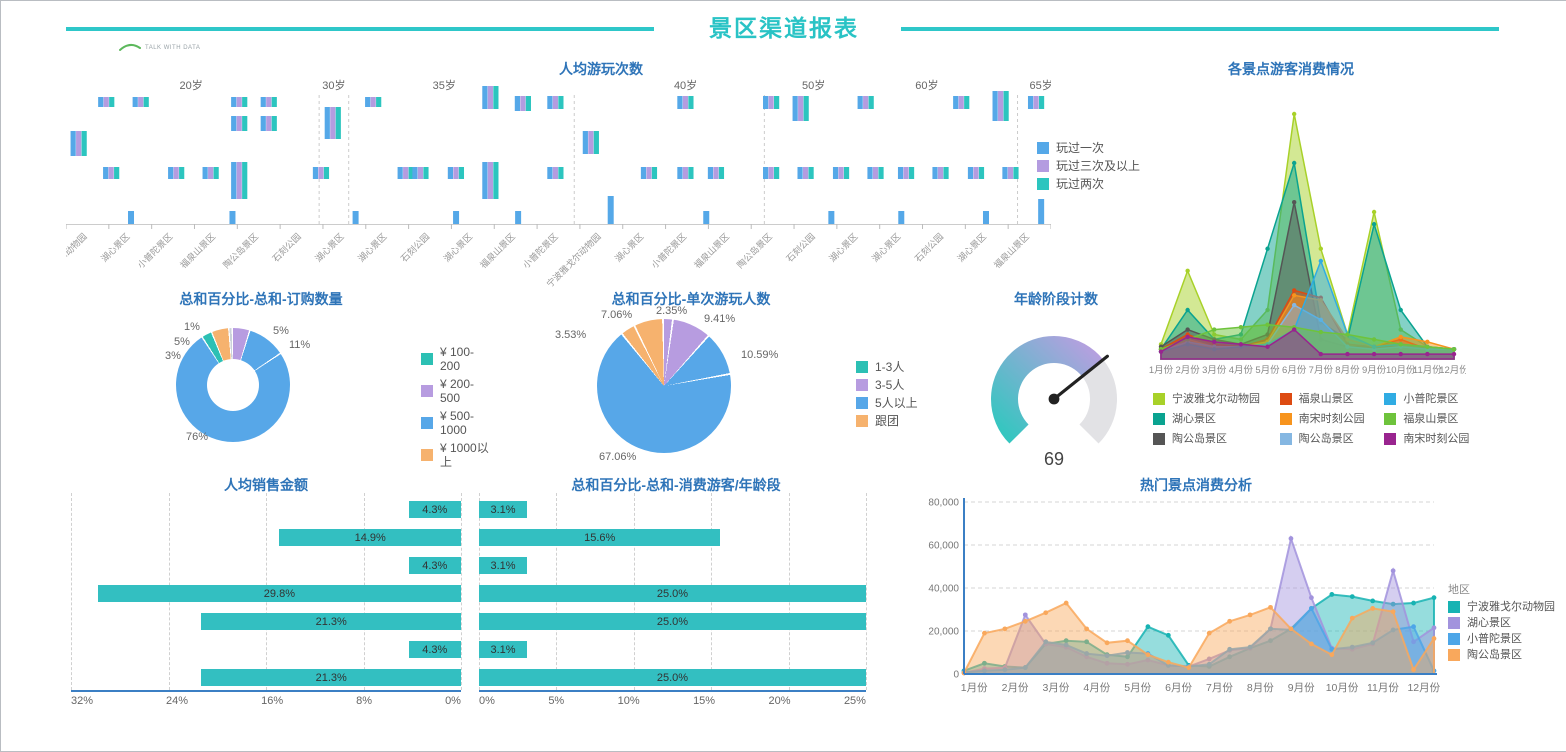  Describe the element at coordinates (887, 385) in the screenshot. I see `legend-item: 3-5人` at that location.